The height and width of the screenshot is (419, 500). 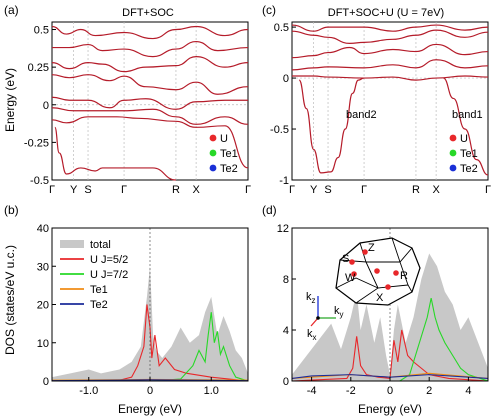 What do you see at coordinates (468, 391) in the screenshot?
I see `d-xtick-label: 4` at bounding box center [468, 391].